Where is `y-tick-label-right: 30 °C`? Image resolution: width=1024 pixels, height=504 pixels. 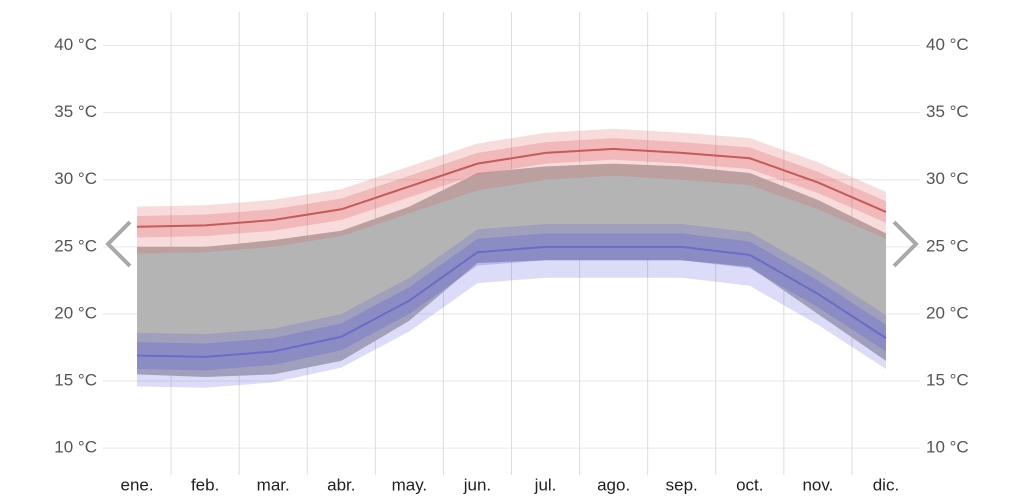
y-tick-label-right: 30 °C is located at coordinates (947, 178).